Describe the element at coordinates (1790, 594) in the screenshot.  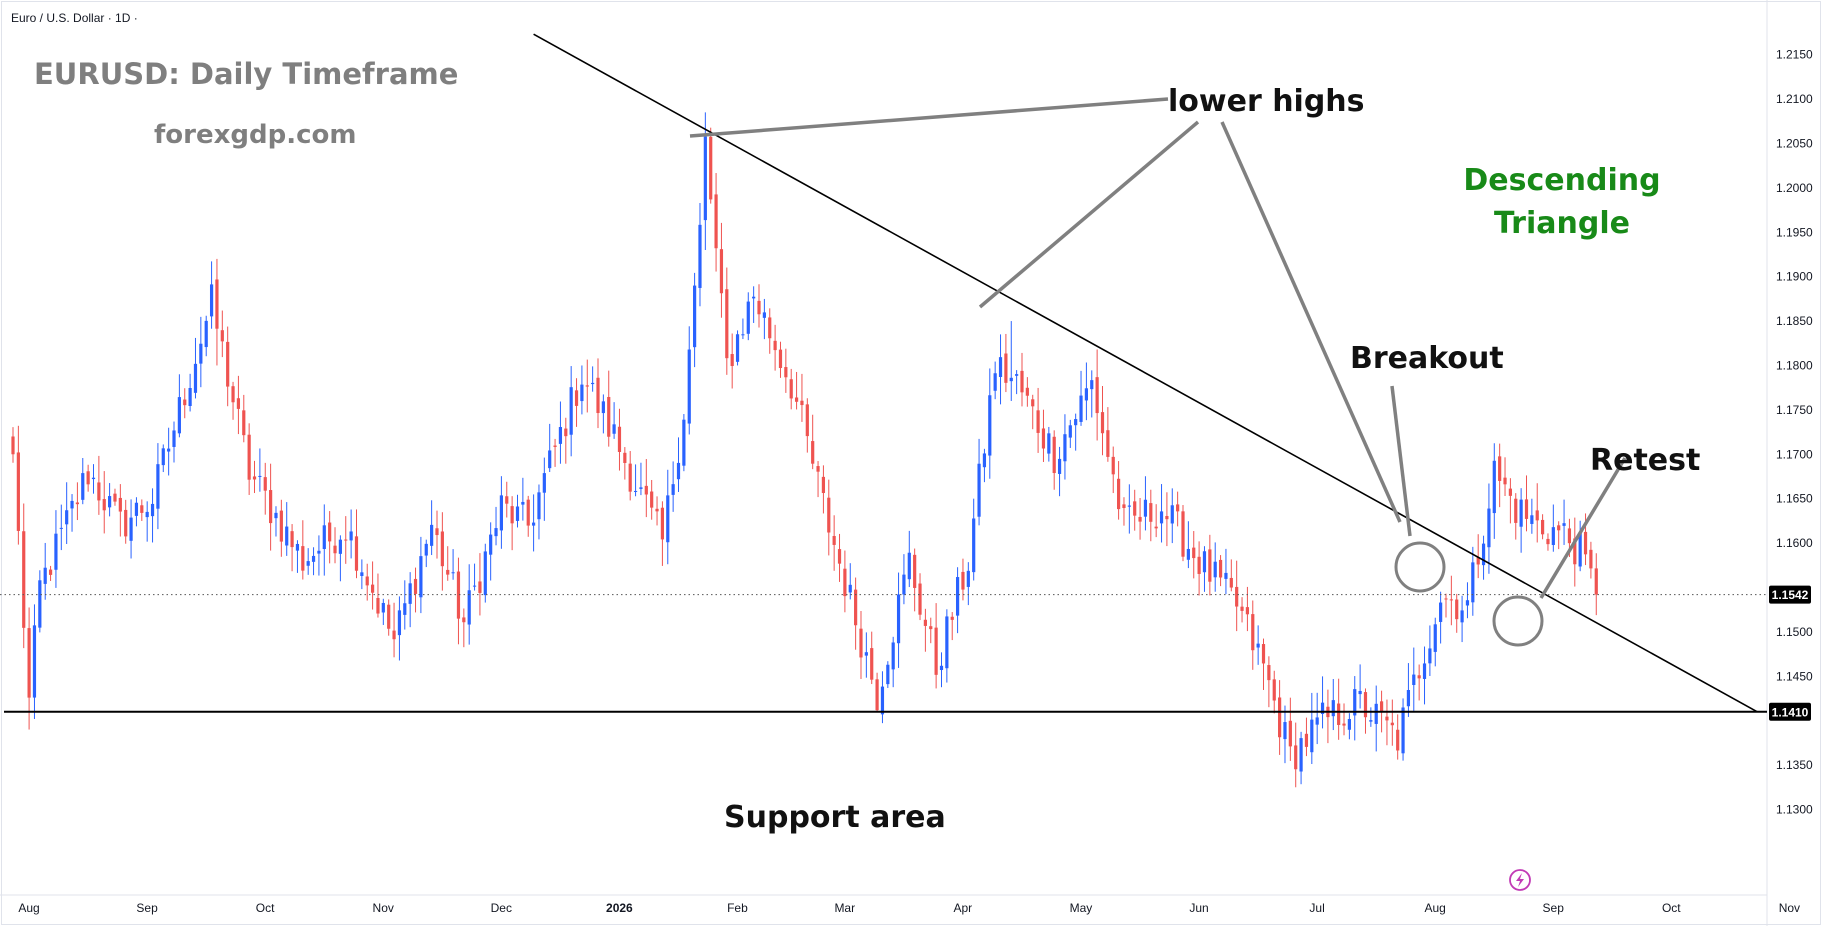
I see `price-tag: 1.1542` at that location.